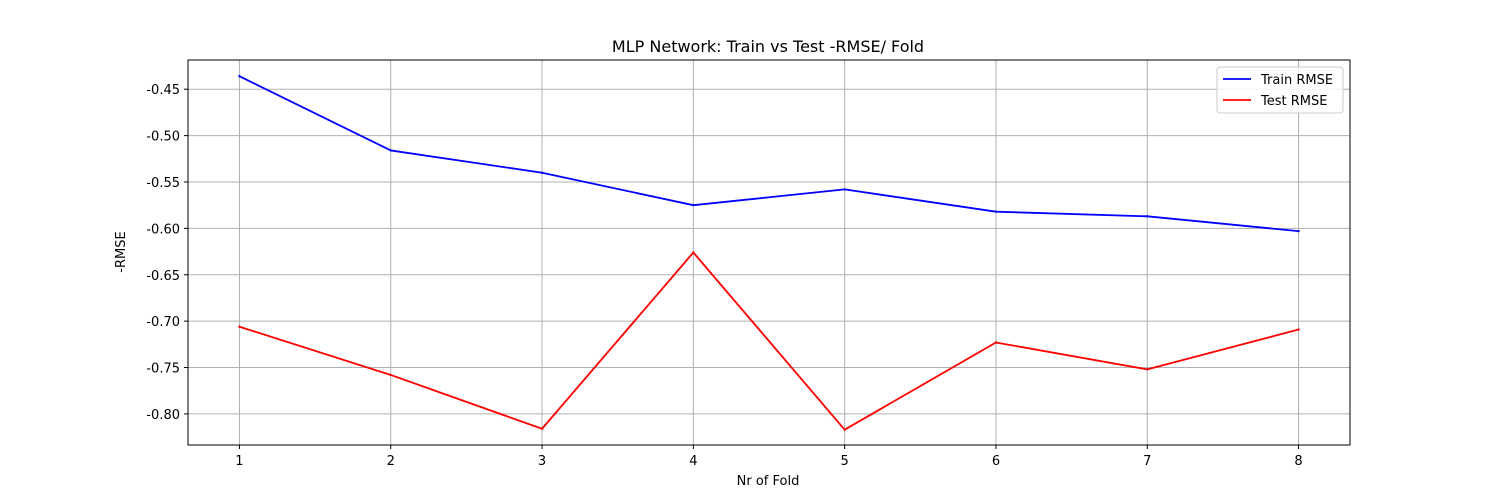  I want to click on y-tick-label: -0.70, so click(163, 322).